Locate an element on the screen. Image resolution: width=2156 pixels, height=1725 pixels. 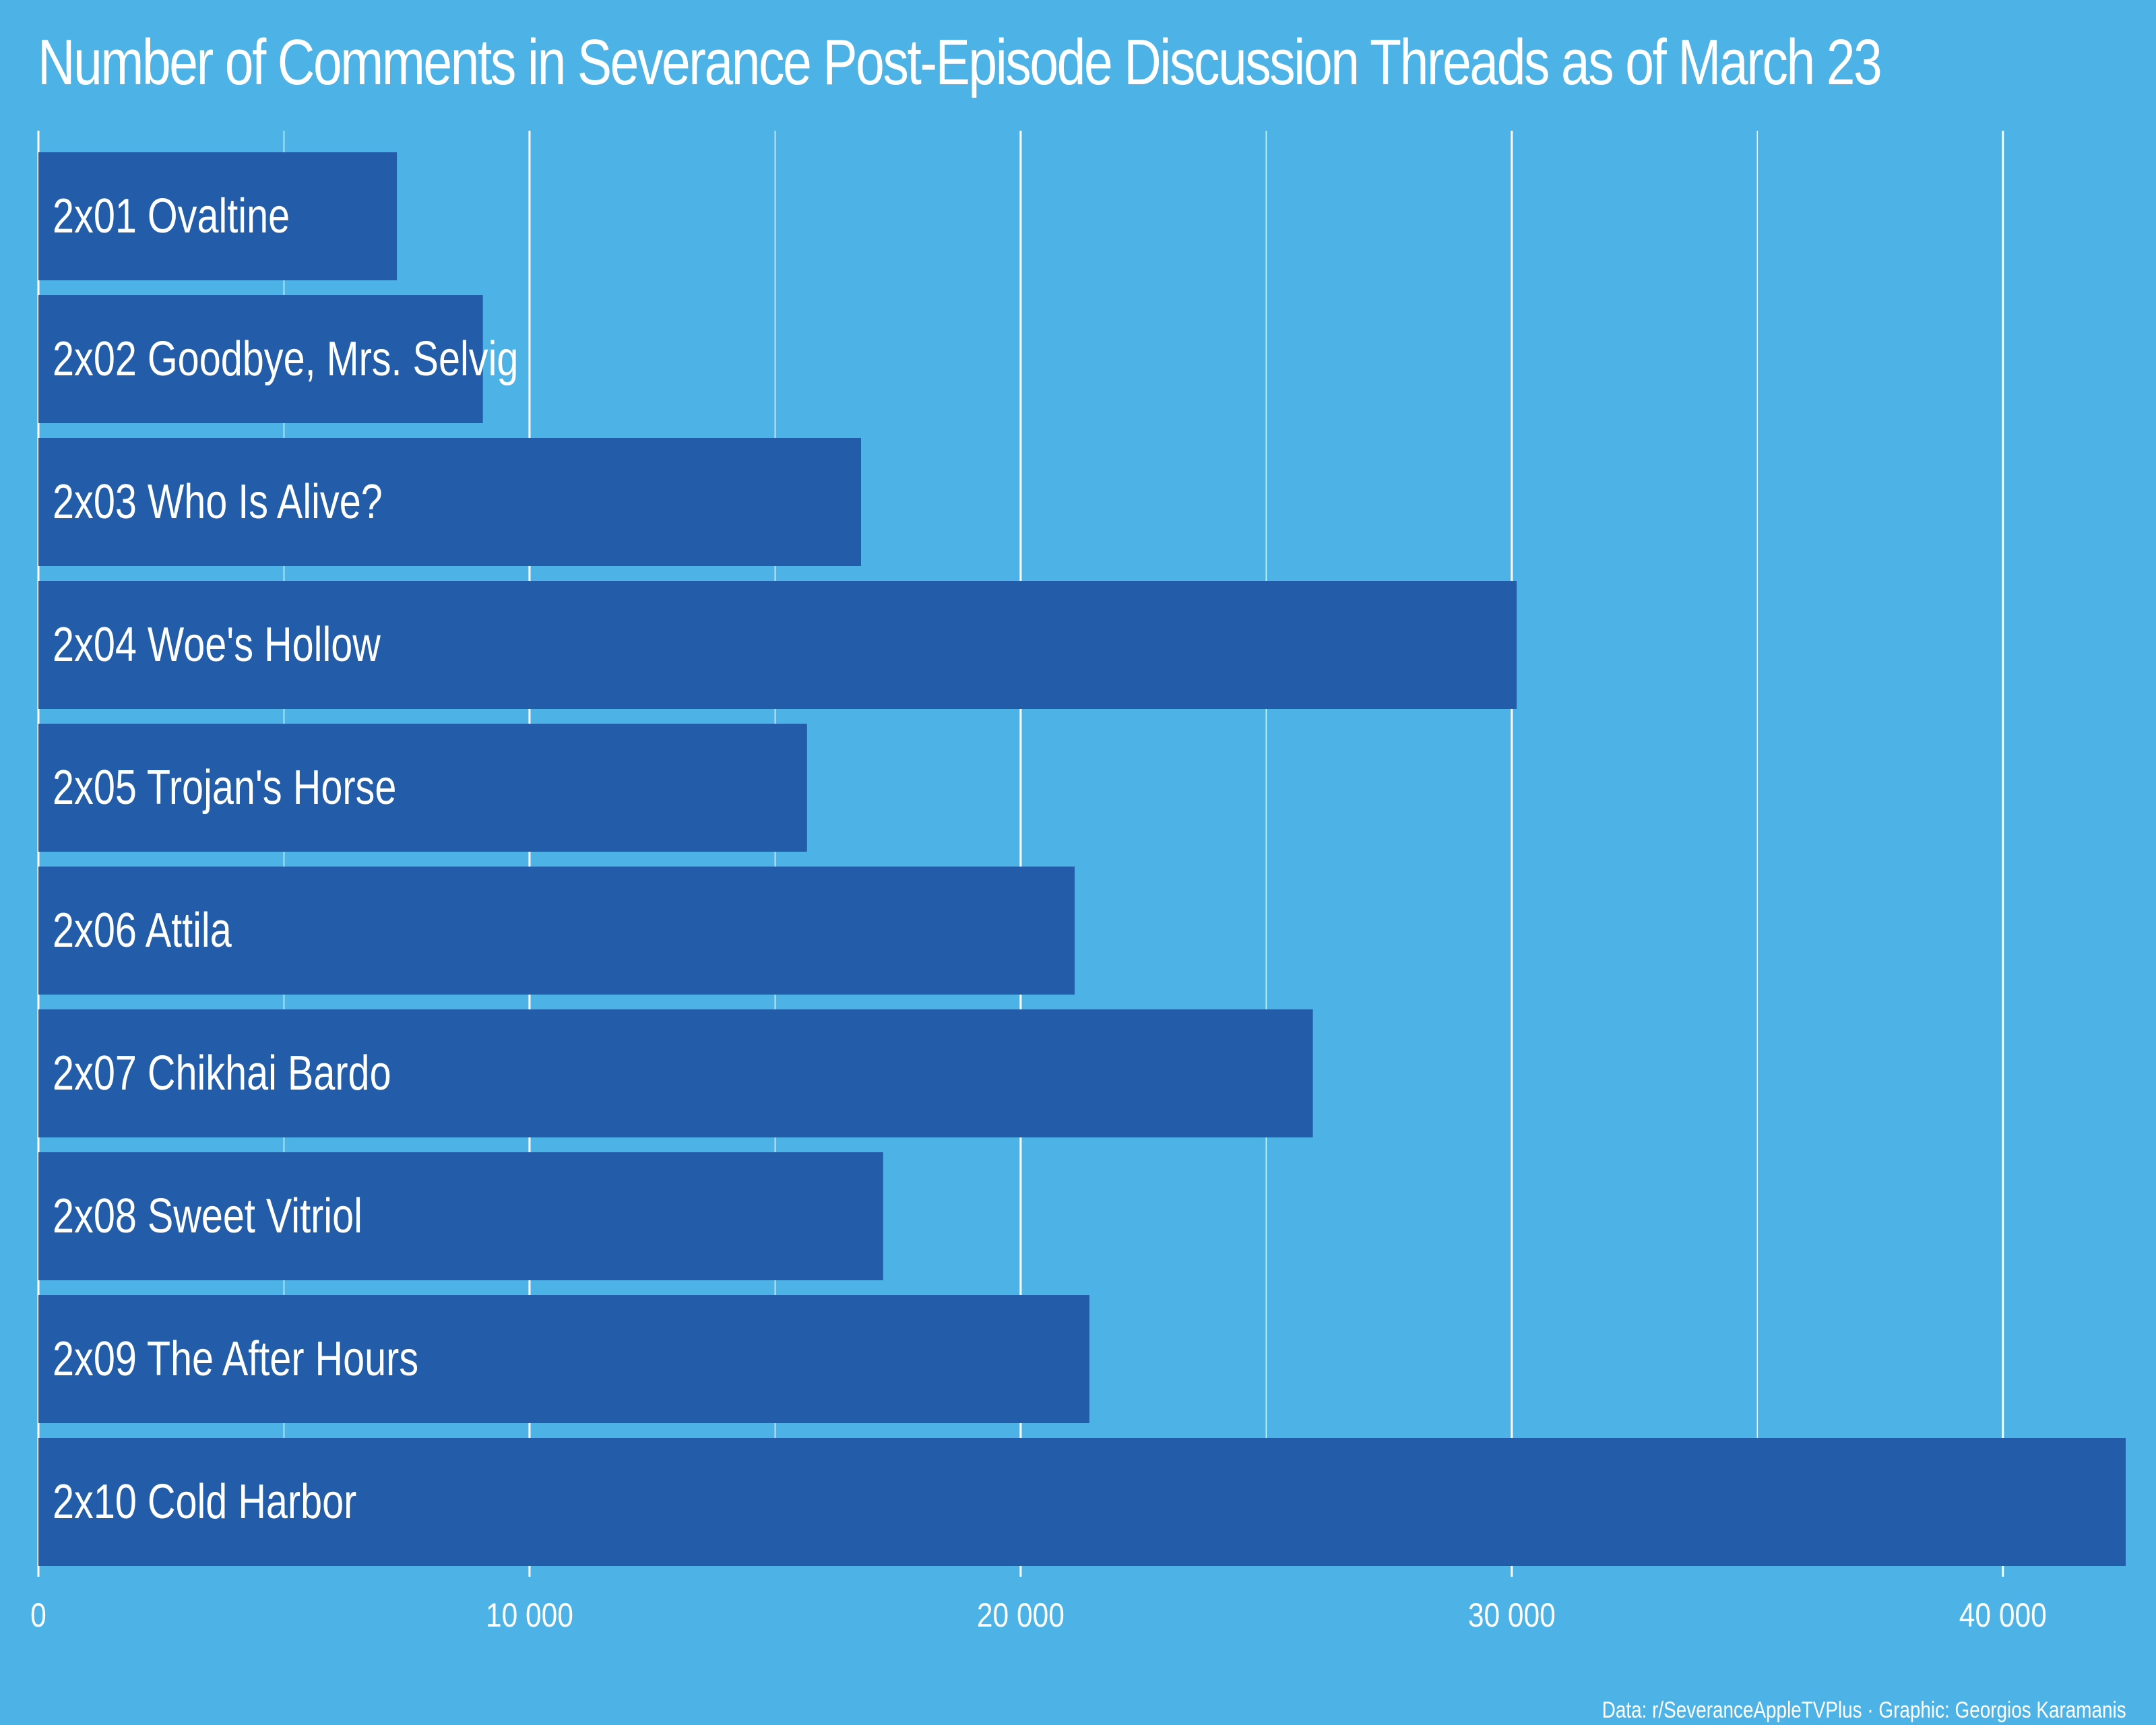
bar-label: 2x03 Who Is Alive? is located at coordinates (218, 501).